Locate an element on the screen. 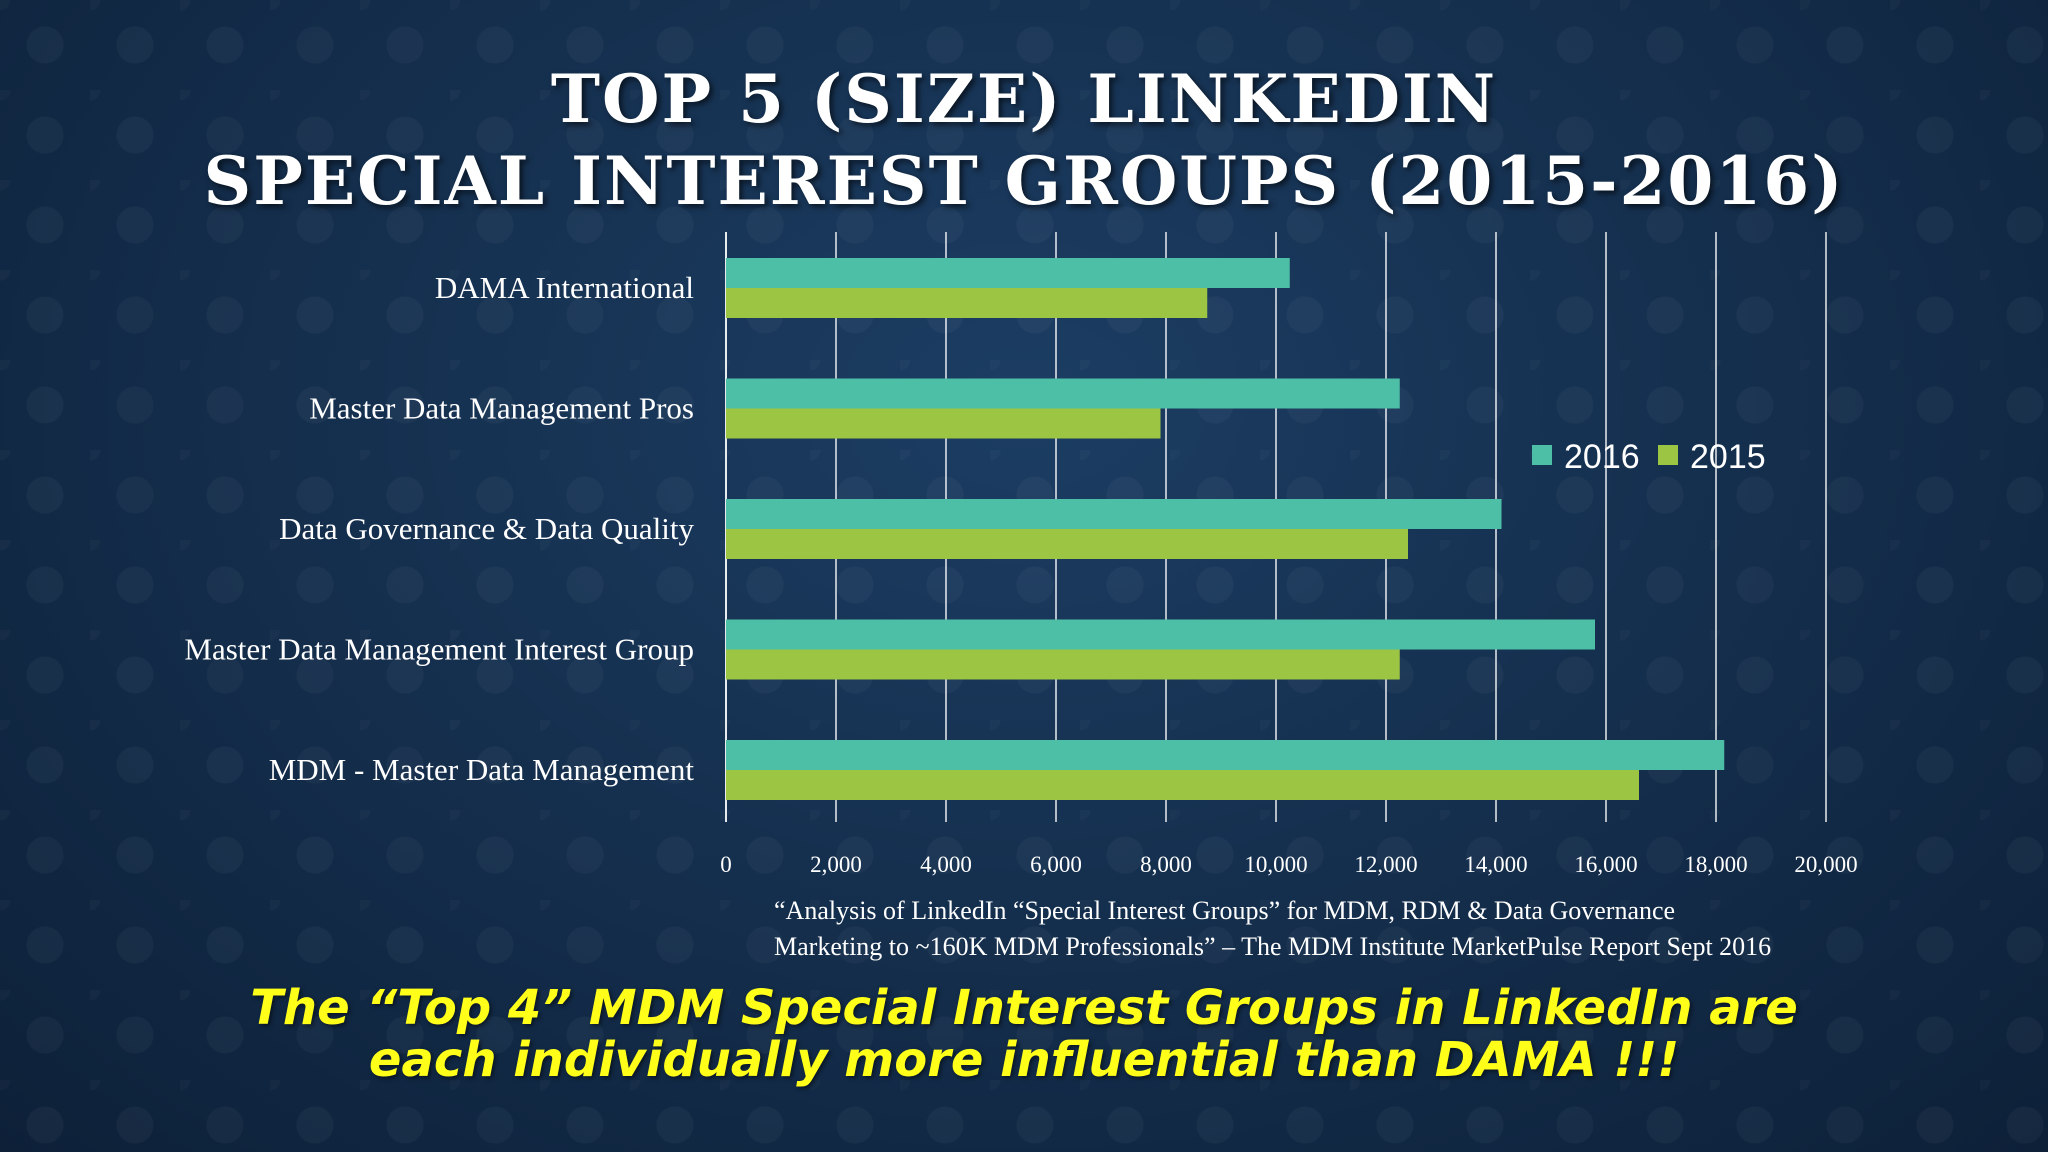  x-tick-label: 6,000 is located at coordinates (1056, 864).